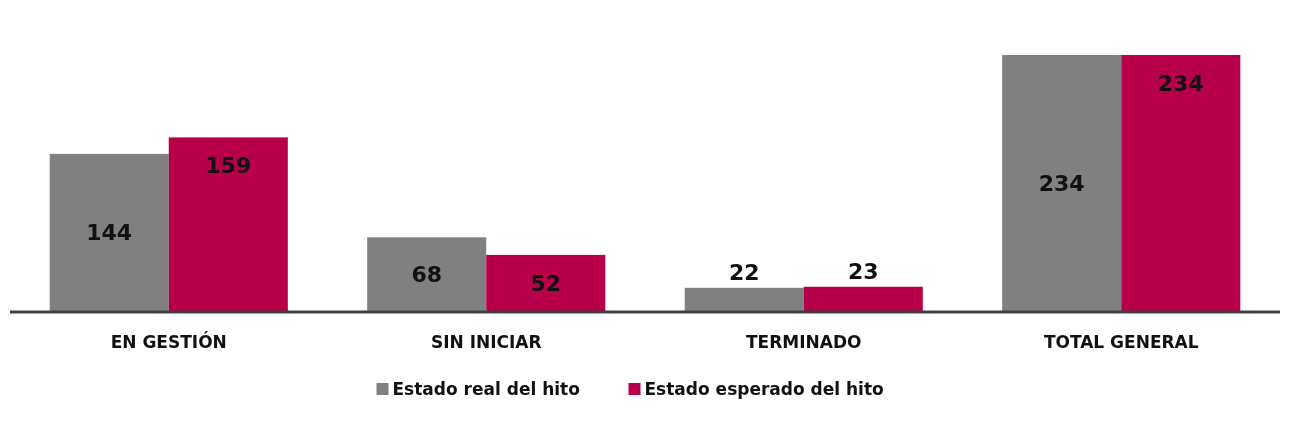 The width and height of the screenshot is (1299, 429). I want to click on data-label: 52, so click(546, 283).